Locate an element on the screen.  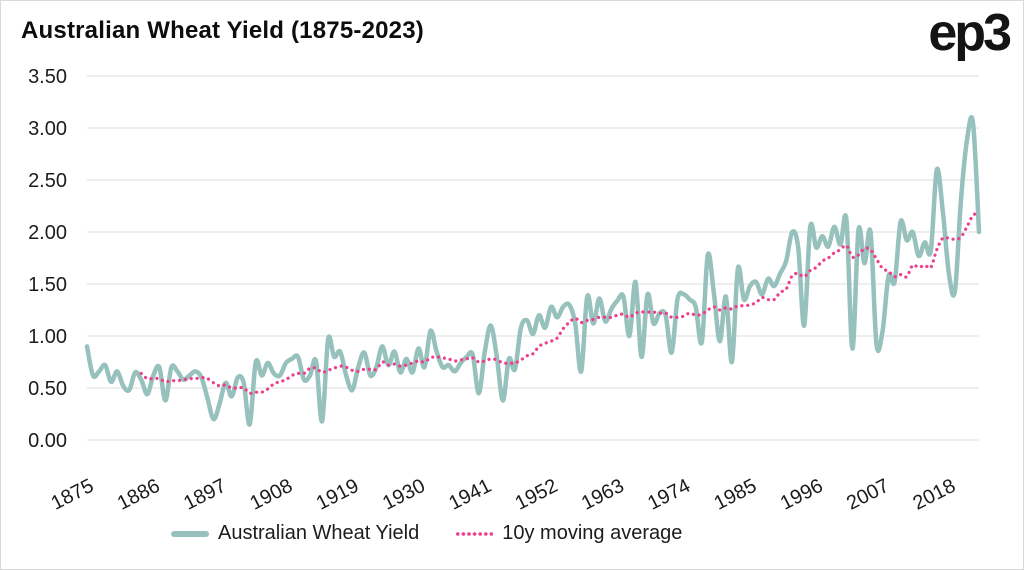
legend-item-yield: Australian Wheat Yield is located at coordinates (295, 533).